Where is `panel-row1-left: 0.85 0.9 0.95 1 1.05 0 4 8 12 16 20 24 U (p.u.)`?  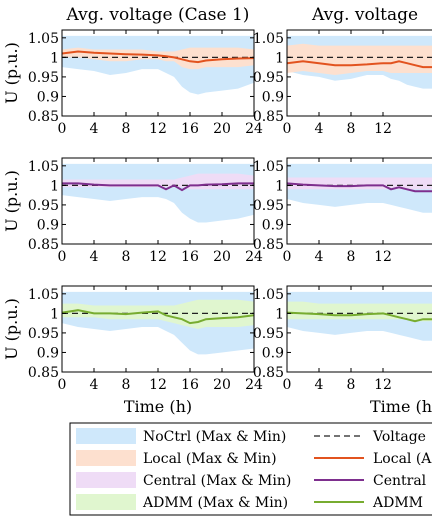 panel-row1-left: 0.85 0.9 0.95 1 1.05 0 4 8 12 16 20 24 U (p.u.) is located at coordinates (132, 83).